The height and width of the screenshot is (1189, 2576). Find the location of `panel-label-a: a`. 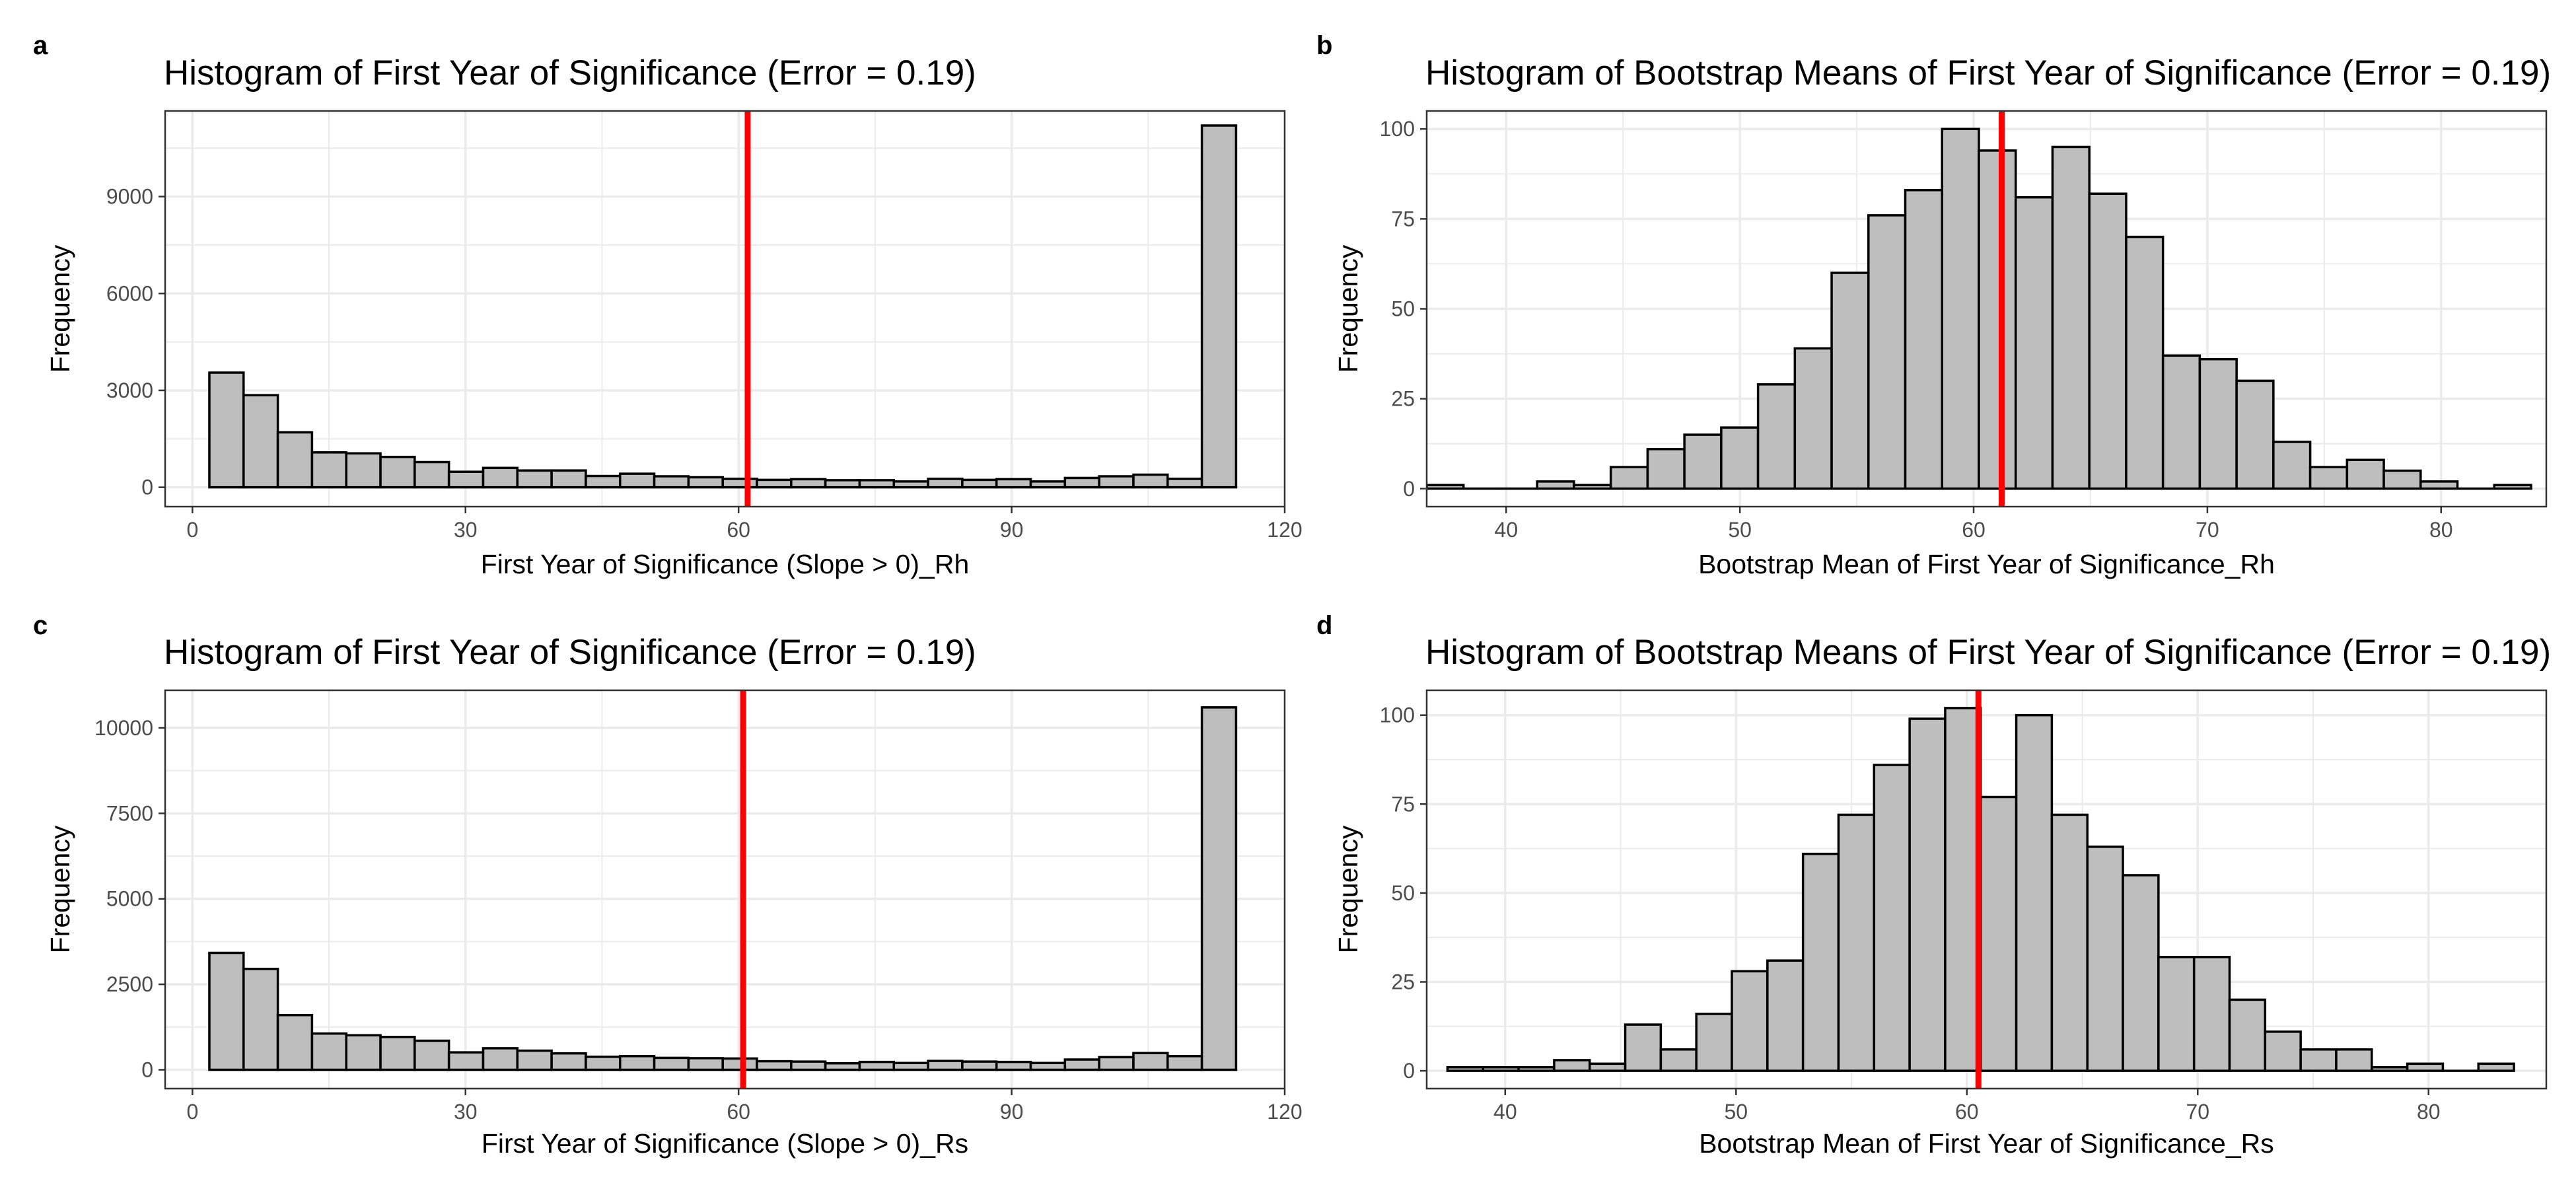

panel-label-a: a is located at coordinates (40, 45).